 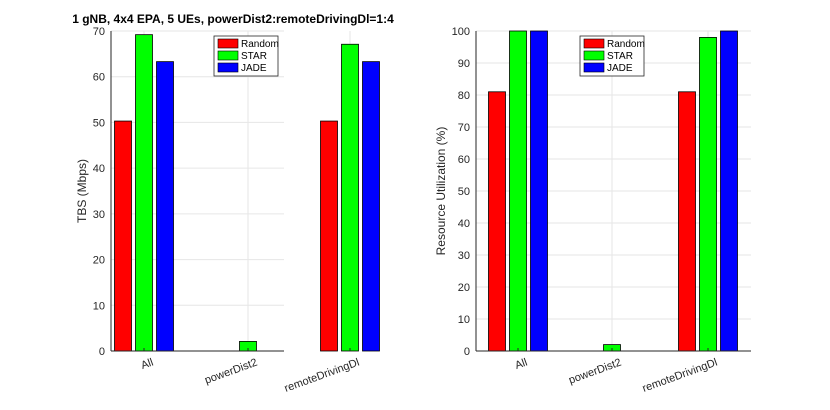 I want to click on y-axis-label: Resource Utilization (%), so click(x=441, y=191).